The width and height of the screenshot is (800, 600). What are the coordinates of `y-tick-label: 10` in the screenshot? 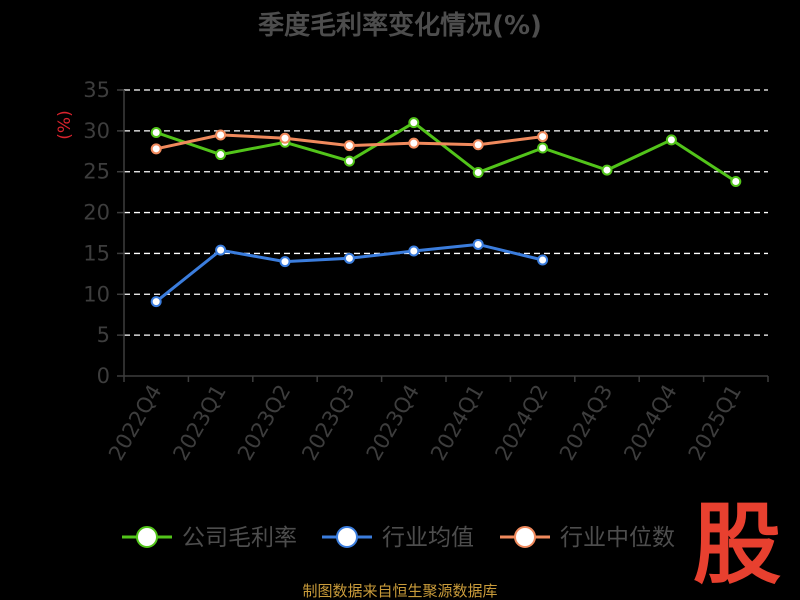 It's located at (96, 294).